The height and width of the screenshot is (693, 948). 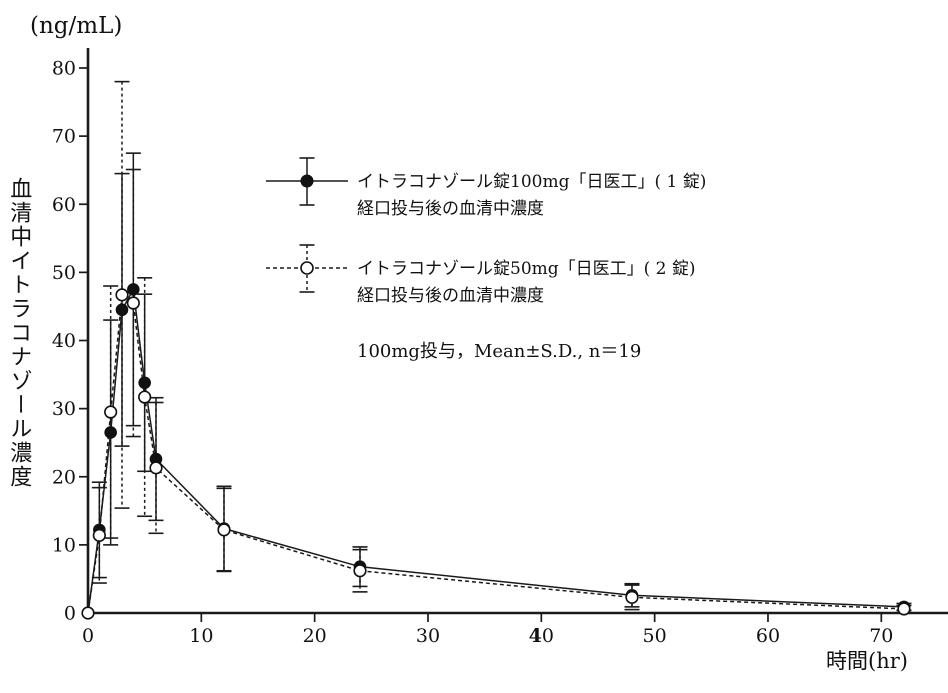 What do you see at coordinates (768, 636) in the screenshot?
I see `x-tick-label: 60` at bounding box center [768, 636].